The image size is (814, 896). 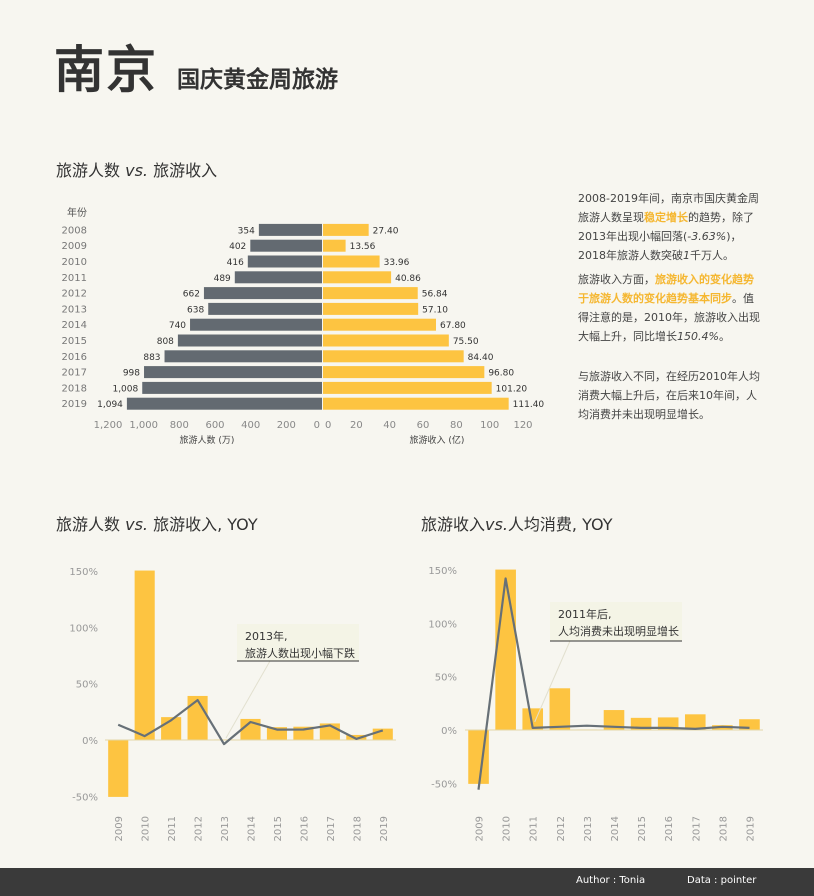 I want to click on section3-title-b: 人均消费, YOY, so click(x=560, y=524).